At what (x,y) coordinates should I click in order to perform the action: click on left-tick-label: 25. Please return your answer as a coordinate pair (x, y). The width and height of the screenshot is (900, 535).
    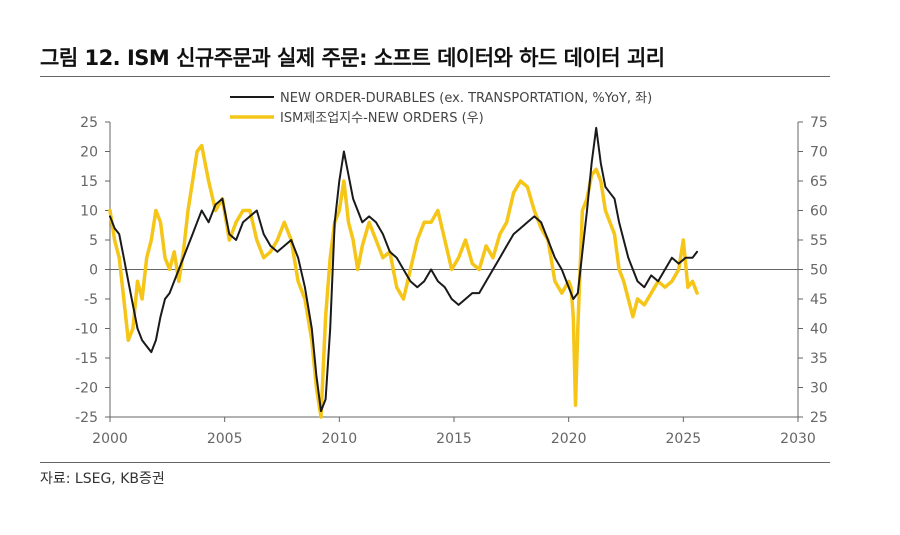
    Looking at the image, I should click on (89, 123).